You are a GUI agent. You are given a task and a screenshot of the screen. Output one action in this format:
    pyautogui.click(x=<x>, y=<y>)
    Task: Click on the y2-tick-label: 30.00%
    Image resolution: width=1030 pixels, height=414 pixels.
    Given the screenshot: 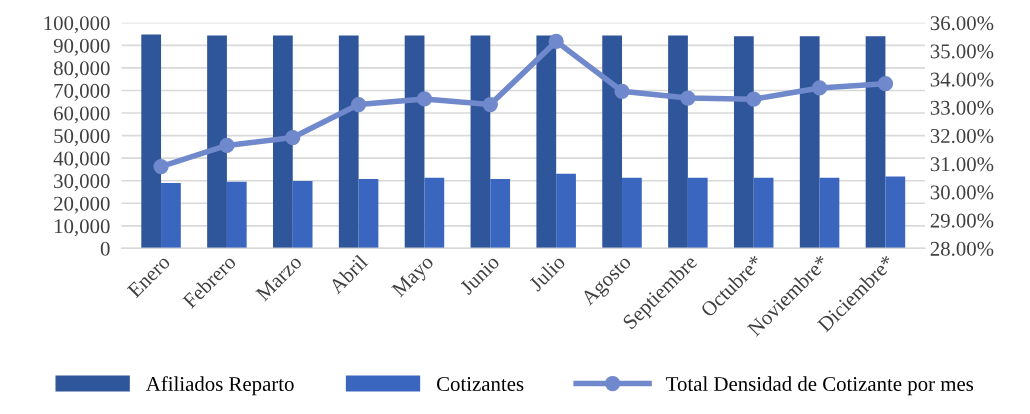 What is the action you would take?
    pyautogui.click(x=962, y=192)
    